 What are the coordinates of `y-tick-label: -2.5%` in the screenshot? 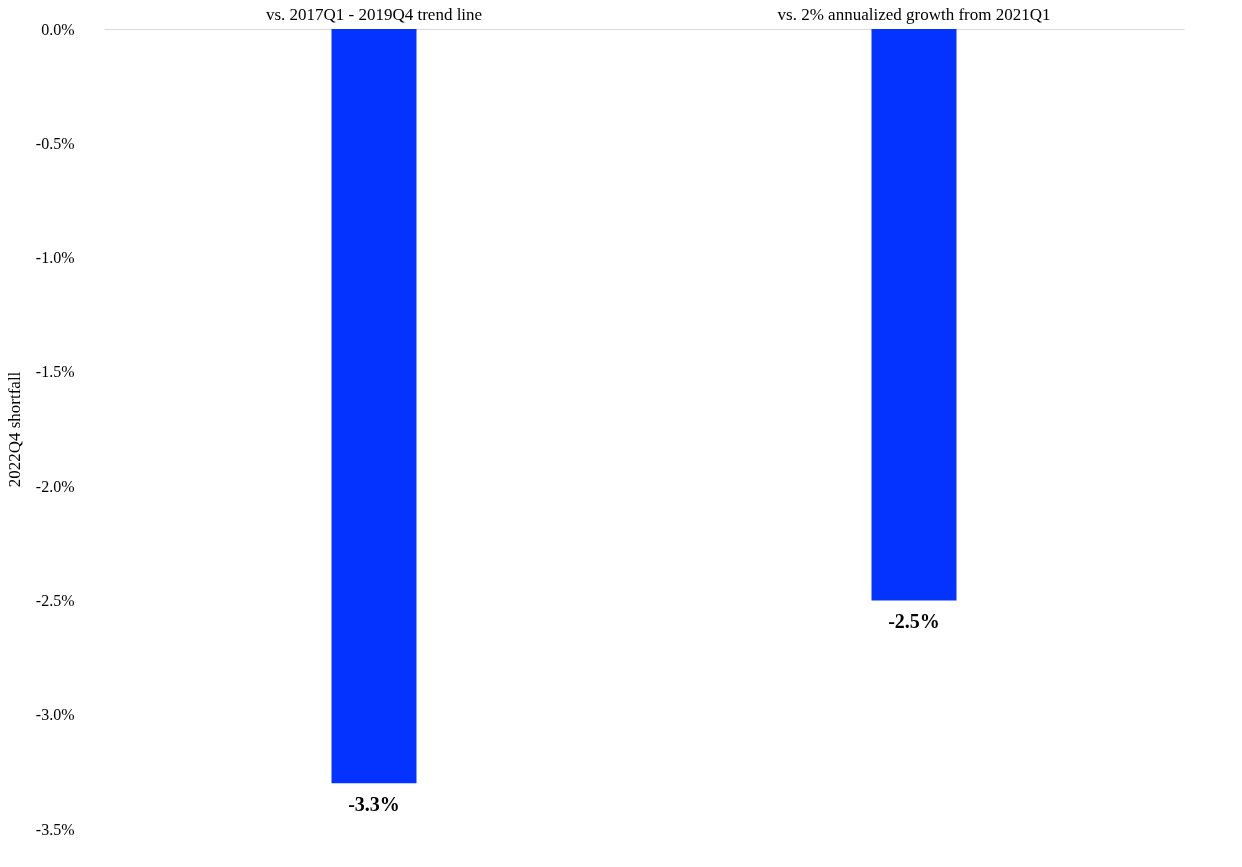 It's located at (55, 600).